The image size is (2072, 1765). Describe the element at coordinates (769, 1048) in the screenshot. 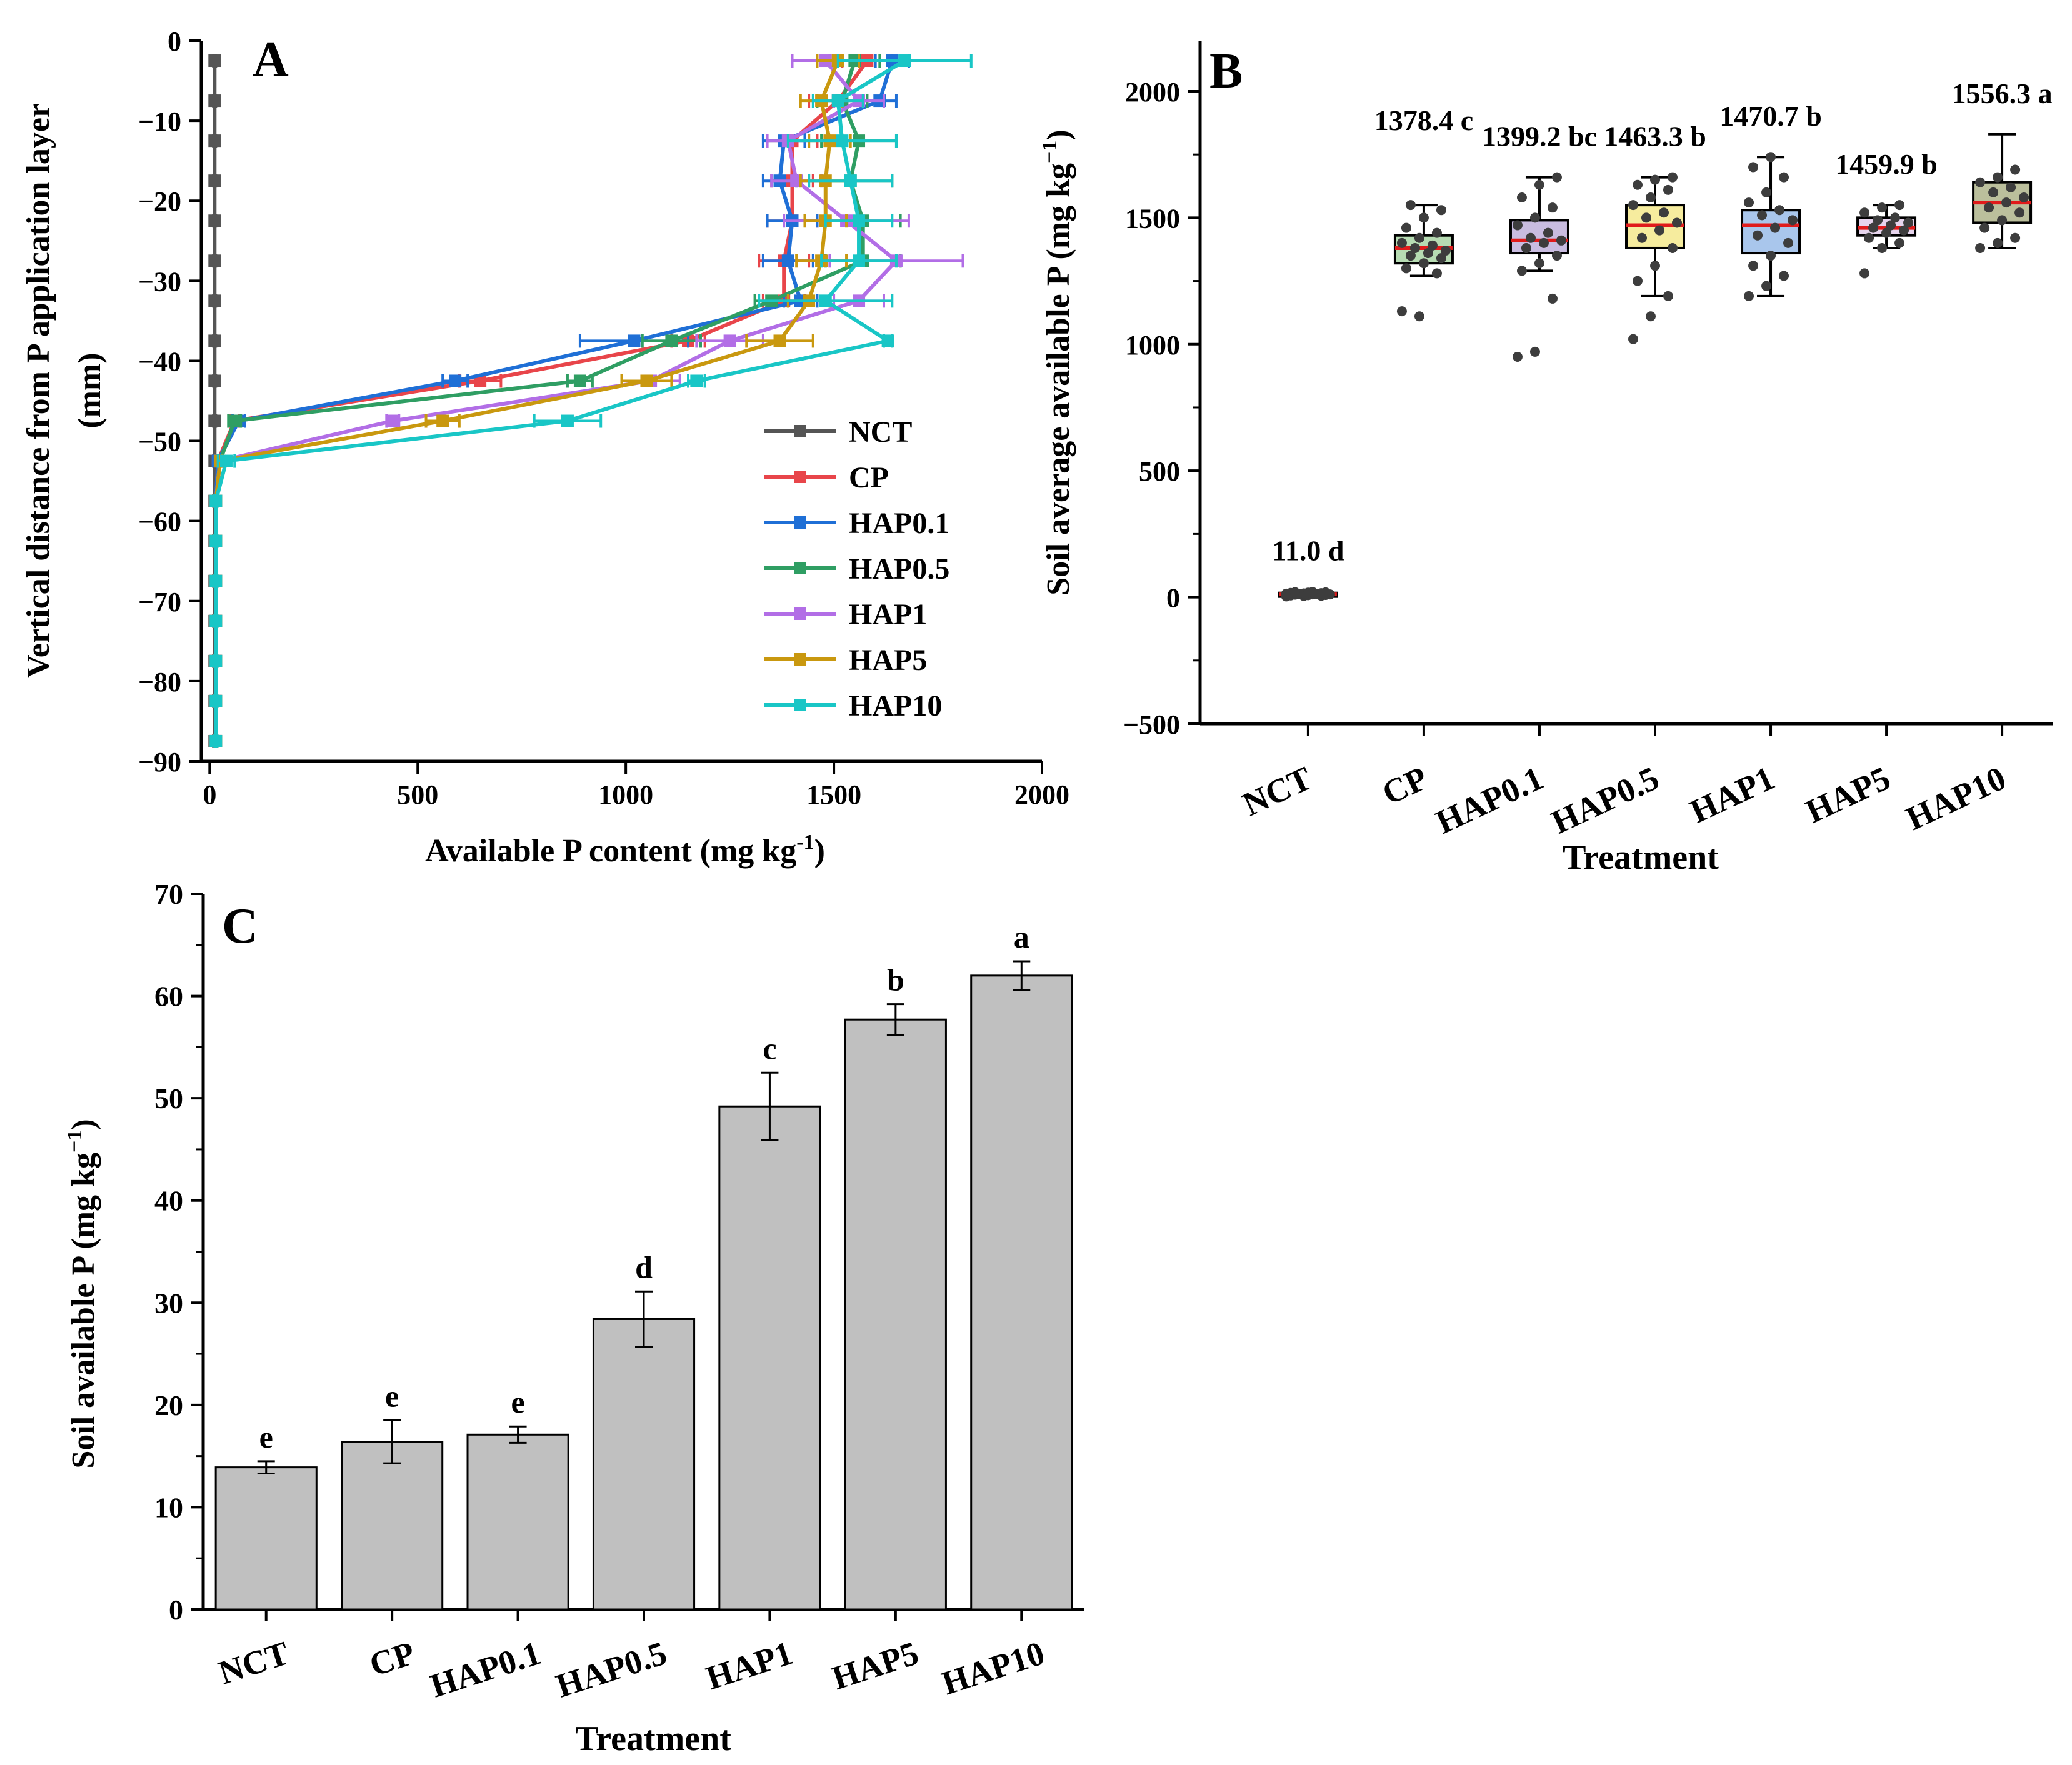

I see `panel-c-significance-letter: c` at that location.